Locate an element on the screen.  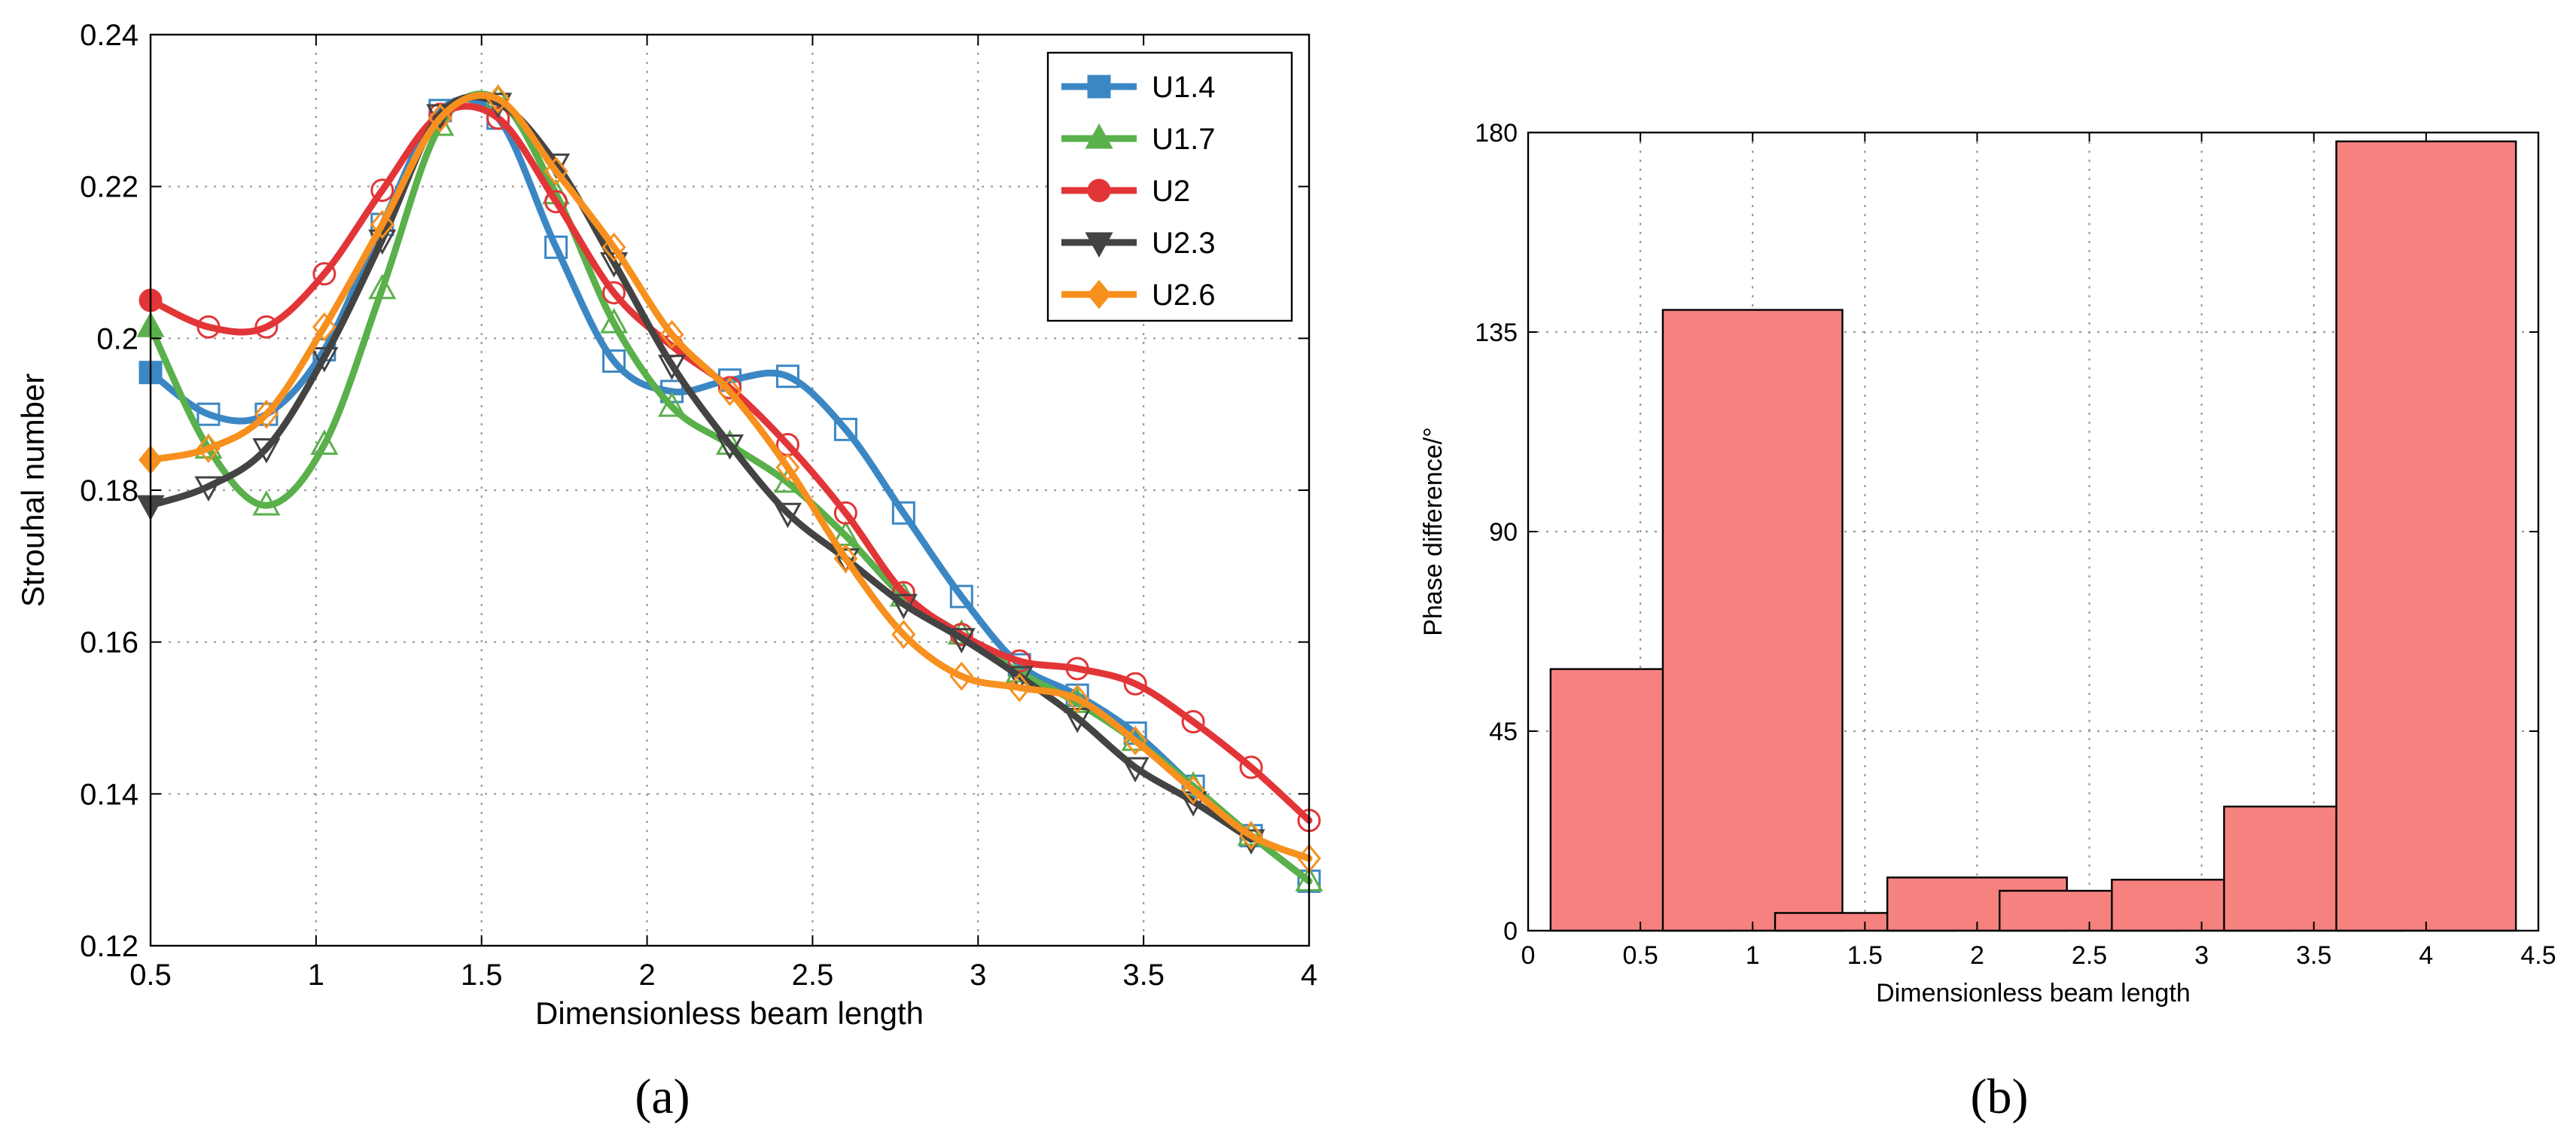
chart-b-y-axis-label: Phase difference/° is located at coordinates (1434, 531).